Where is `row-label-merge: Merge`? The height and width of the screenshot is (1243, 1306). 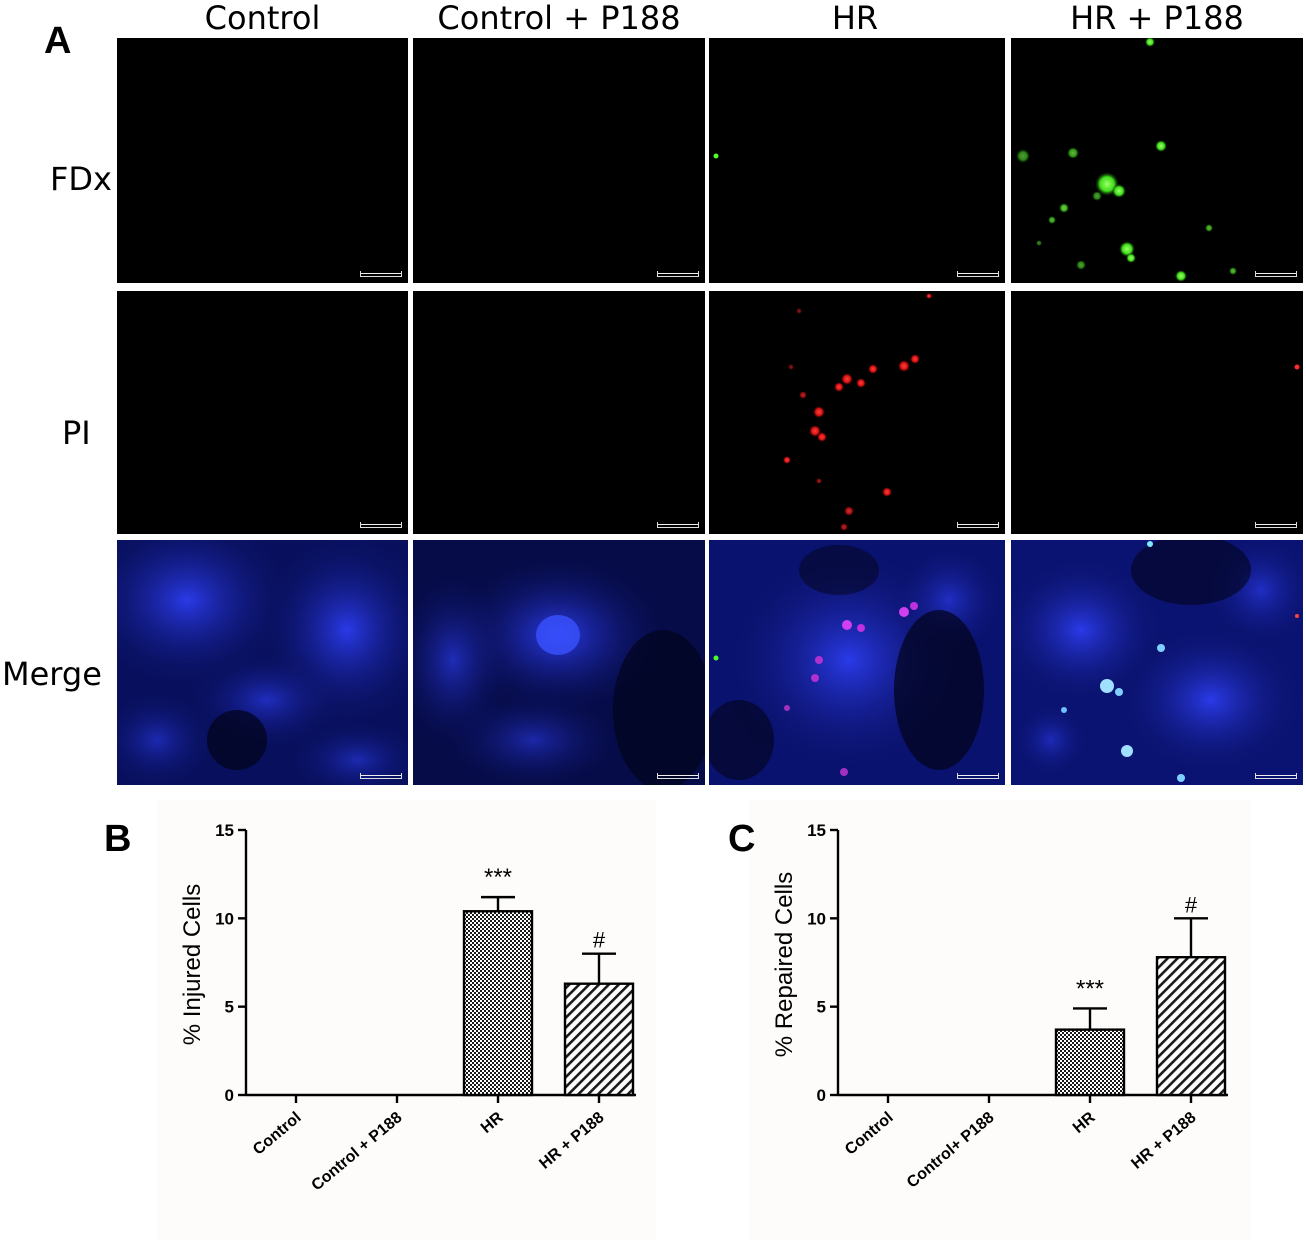
row-label-merge: Merge is located at coordinates (52, 674).